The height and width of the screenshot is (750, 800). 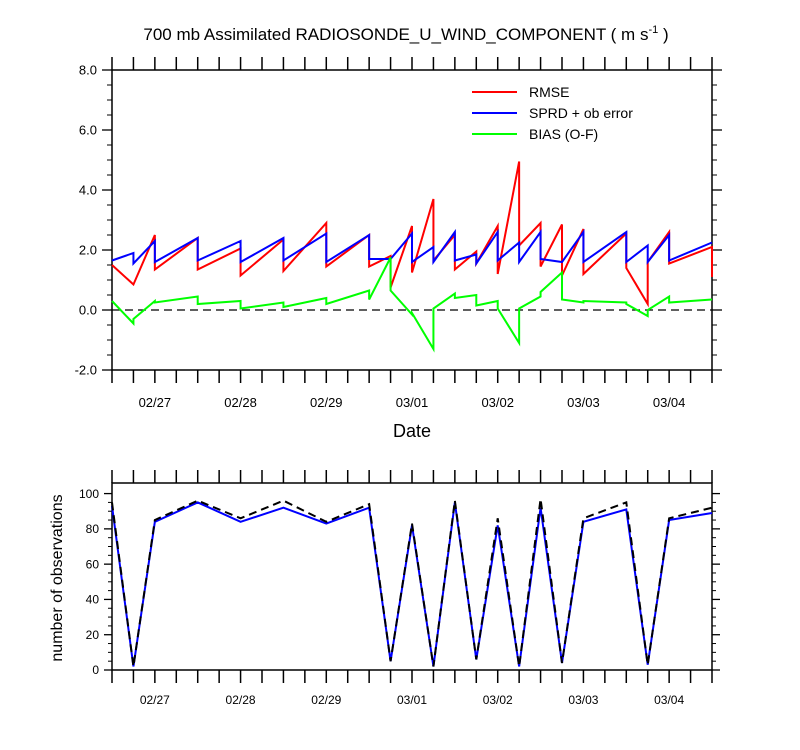 I want to click on y-tick-label: 6.0, so click(x=88, y=130).